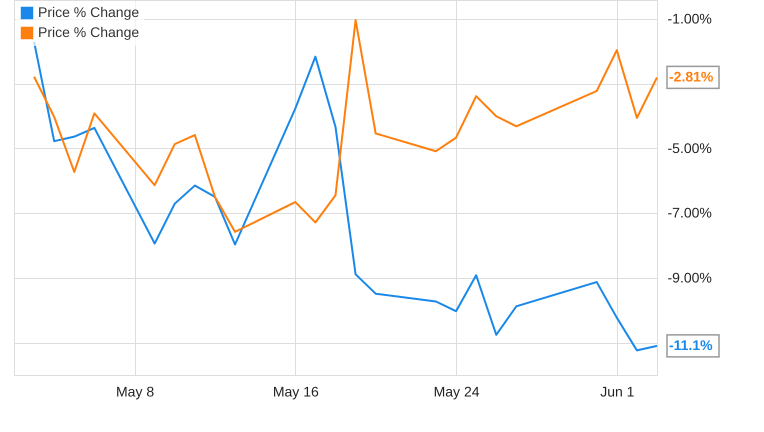 Image resolution: width=764 pixels, height=432 pixels. What do you see at coordinates (617, 392) in the screenshot?
I see `x-tick-label: Jun 1` at bounding box center [617, 392].